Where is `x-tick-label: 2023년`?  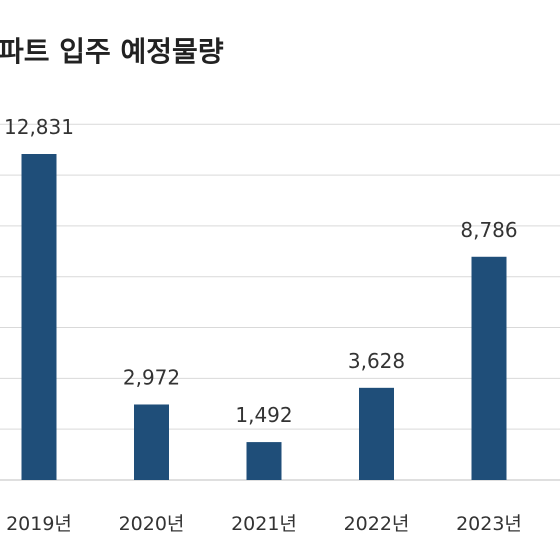 x-tick-label: 2023년 is located at coordinates (489, 524).